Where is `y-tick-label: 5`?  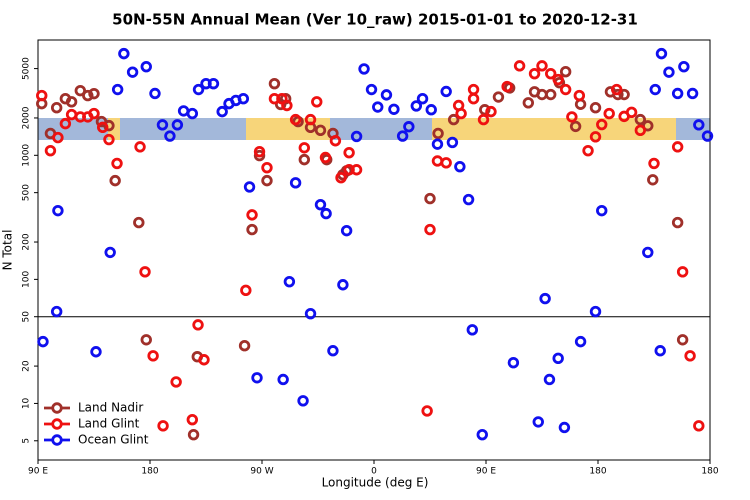 y-tick-label: 5 is located at coordinates (27, 441).